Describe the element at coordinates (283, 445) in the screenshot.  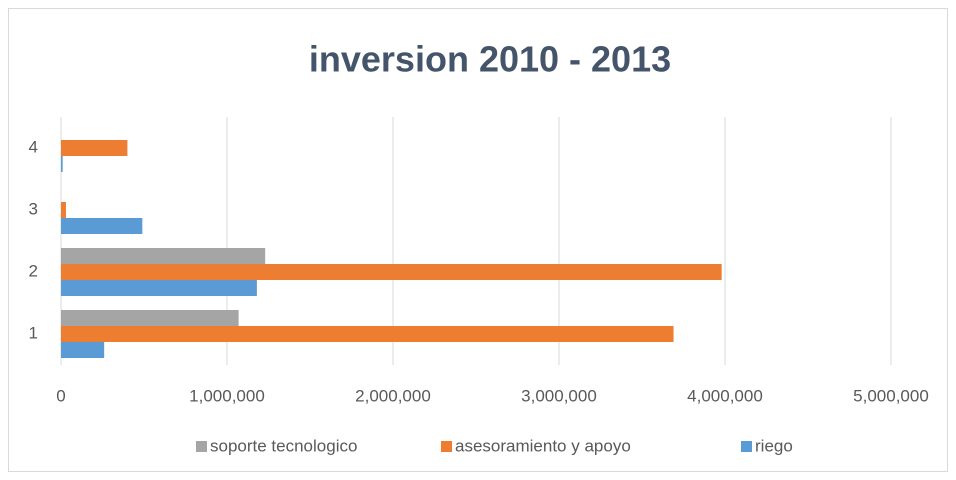
I see `legend-label: soporte tecnologico` at that location.